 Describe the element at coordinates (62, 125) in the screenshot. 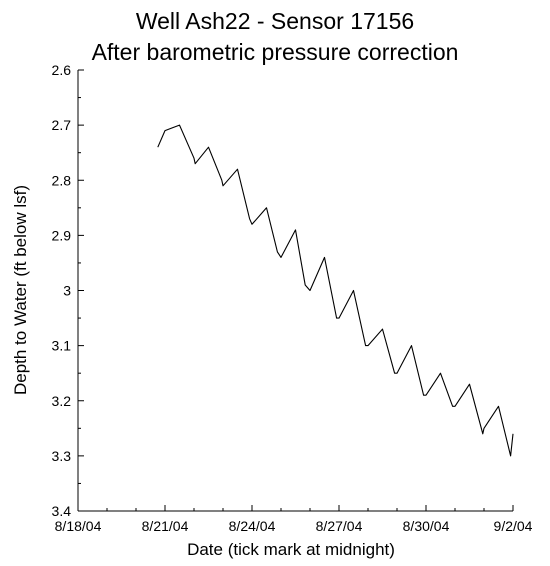

I see `y-tick-label: 2.7` at that location.